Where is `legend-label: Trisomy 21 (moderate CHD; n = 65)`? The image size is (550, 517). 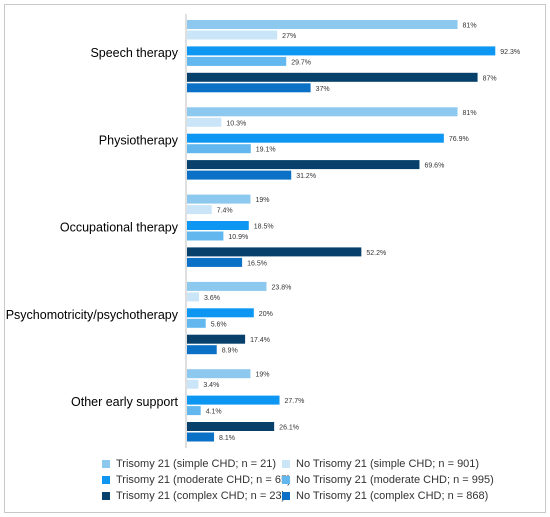 legend-label: Trisomy 21 (moderate CHD; n = 65) is located at coordinates (203, 480).